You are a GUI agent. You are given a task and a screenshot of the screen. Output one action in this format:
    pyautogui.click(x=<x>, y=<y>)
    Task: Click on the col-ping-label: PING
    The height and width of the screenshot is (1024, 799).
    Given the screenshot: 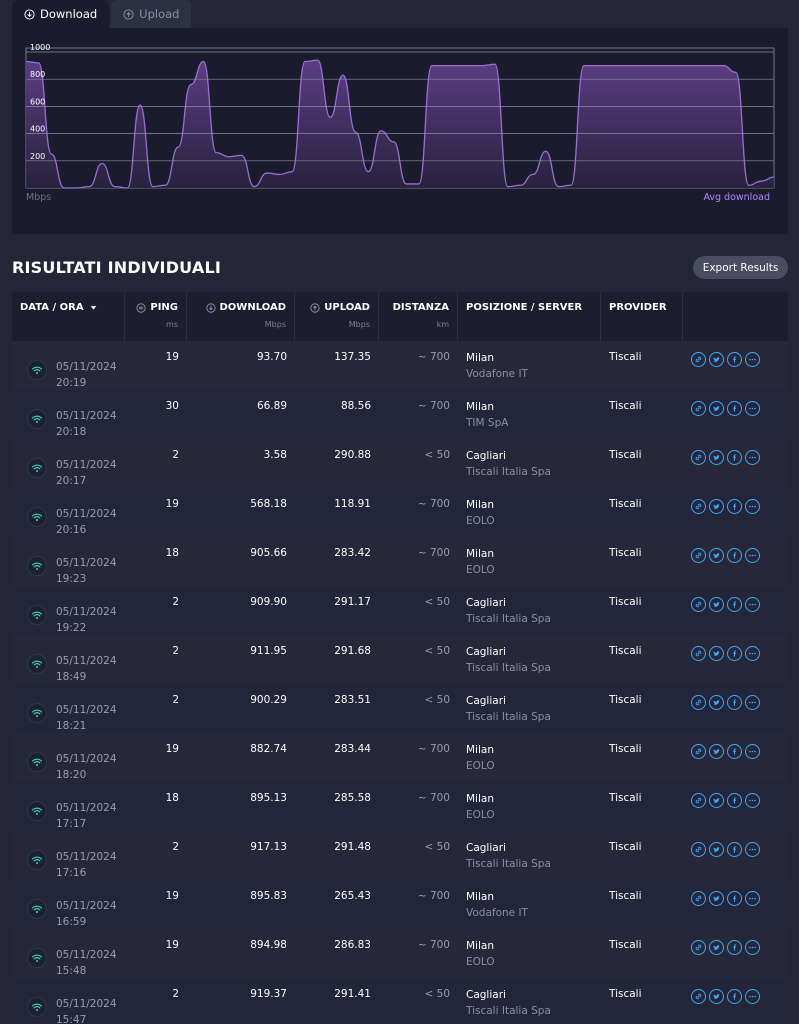 What is the action you would take?
    pyautogui.click(x=164, y=307)
    